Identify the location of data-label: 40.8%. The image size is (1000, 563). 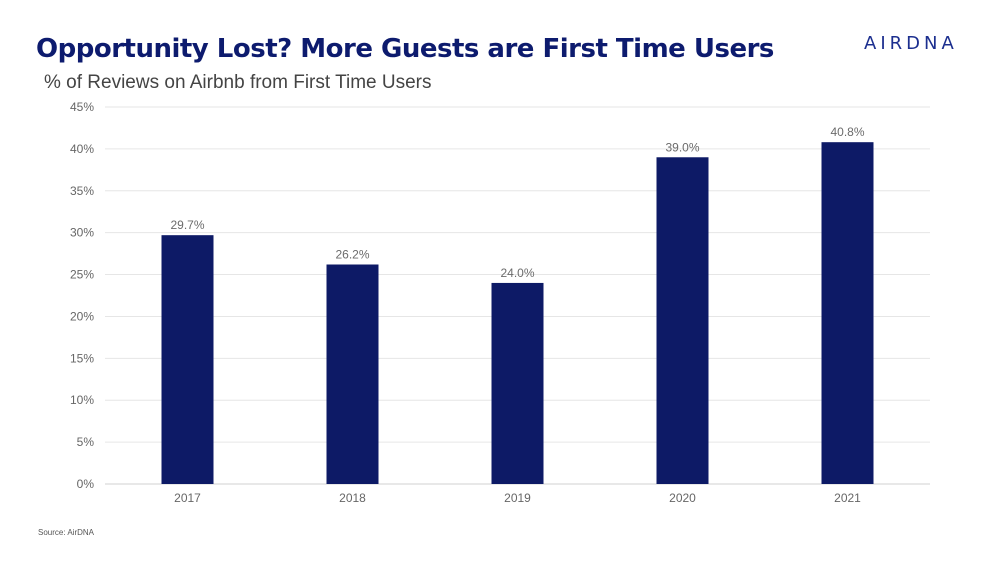
(847, 132).